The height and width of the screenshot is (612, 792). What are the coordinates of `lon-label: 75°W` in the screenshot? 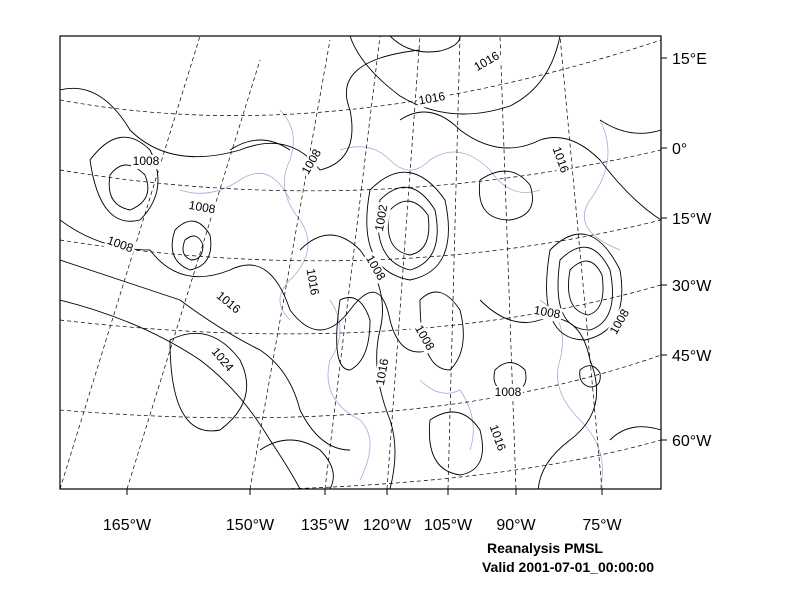 It's located at (602, 525).